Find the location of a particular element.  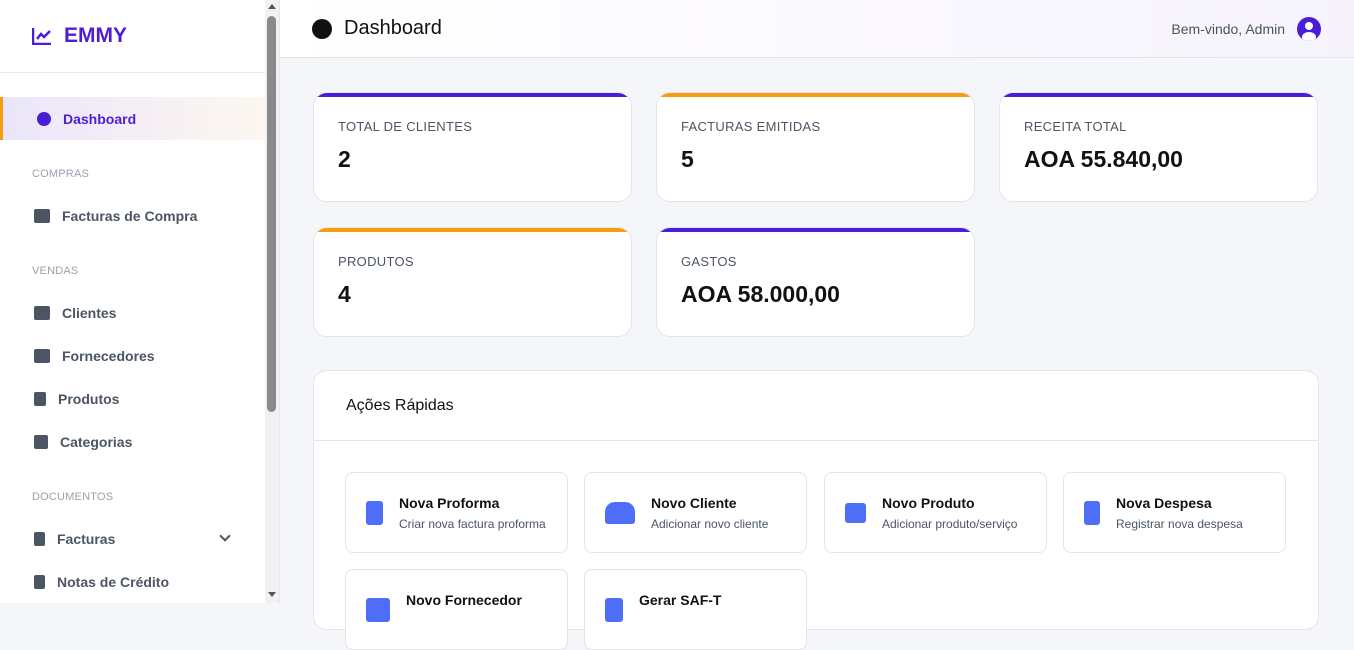

sidebar-scrollbar is located at coordinates (272, 301).